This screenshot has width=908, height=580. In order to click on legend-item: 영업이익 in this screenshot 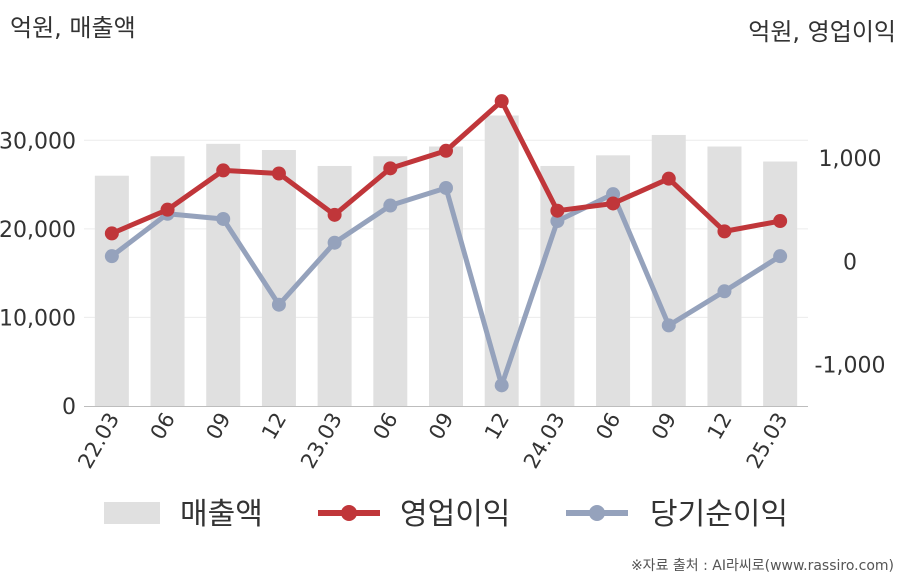, I will do `click(414, 514)`.